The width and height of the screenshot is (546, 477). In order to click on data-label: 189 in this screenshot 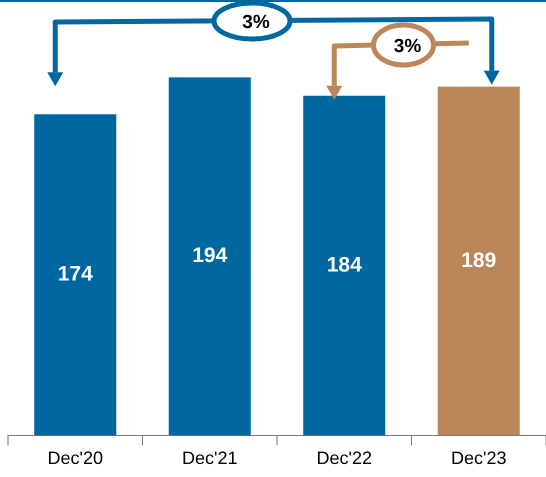, I will do `click(478, 260)`.